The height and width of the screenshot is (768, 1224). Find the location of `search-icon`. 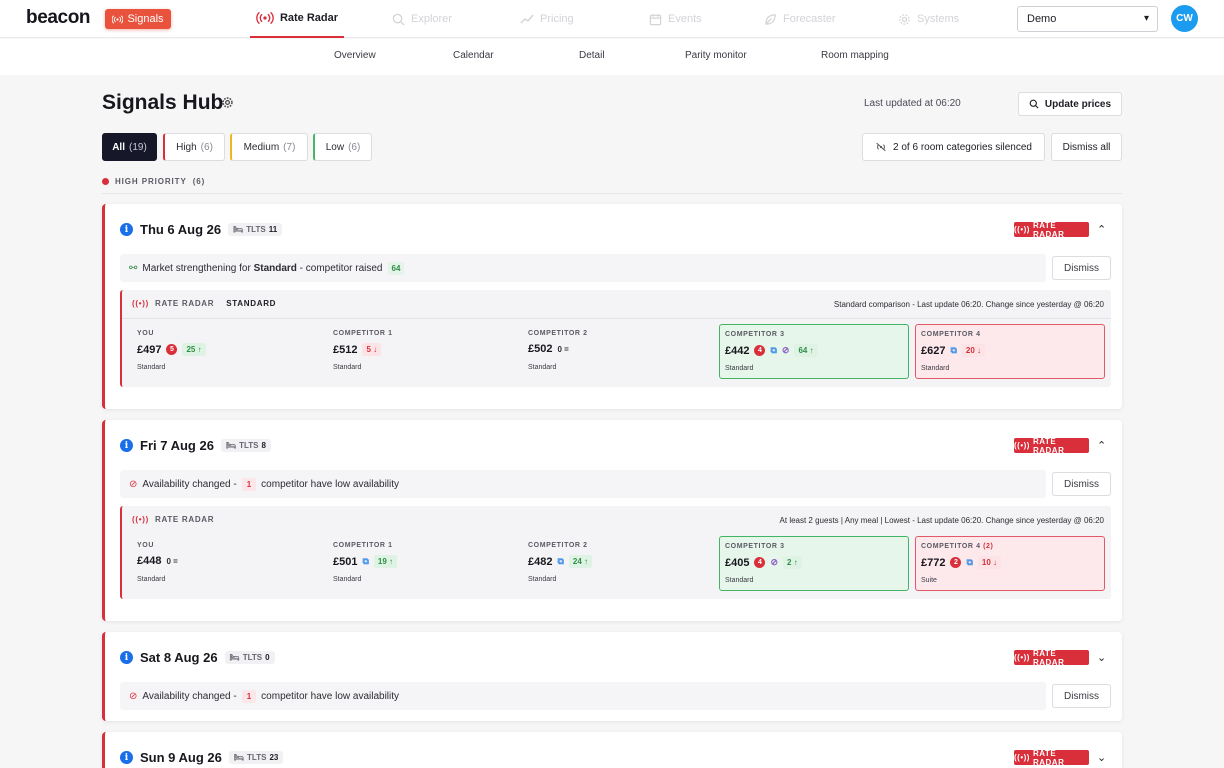

search-icon is located at coordinates (398, 19).